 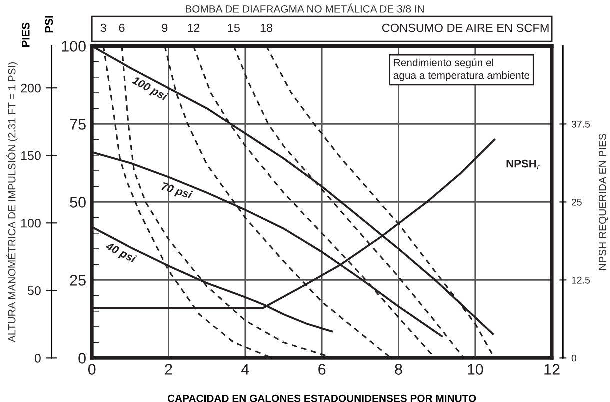 What do you see at coordinates (103, 28) in the screenshot?
I see `series-label: 3` at bounding box center [103, 28].